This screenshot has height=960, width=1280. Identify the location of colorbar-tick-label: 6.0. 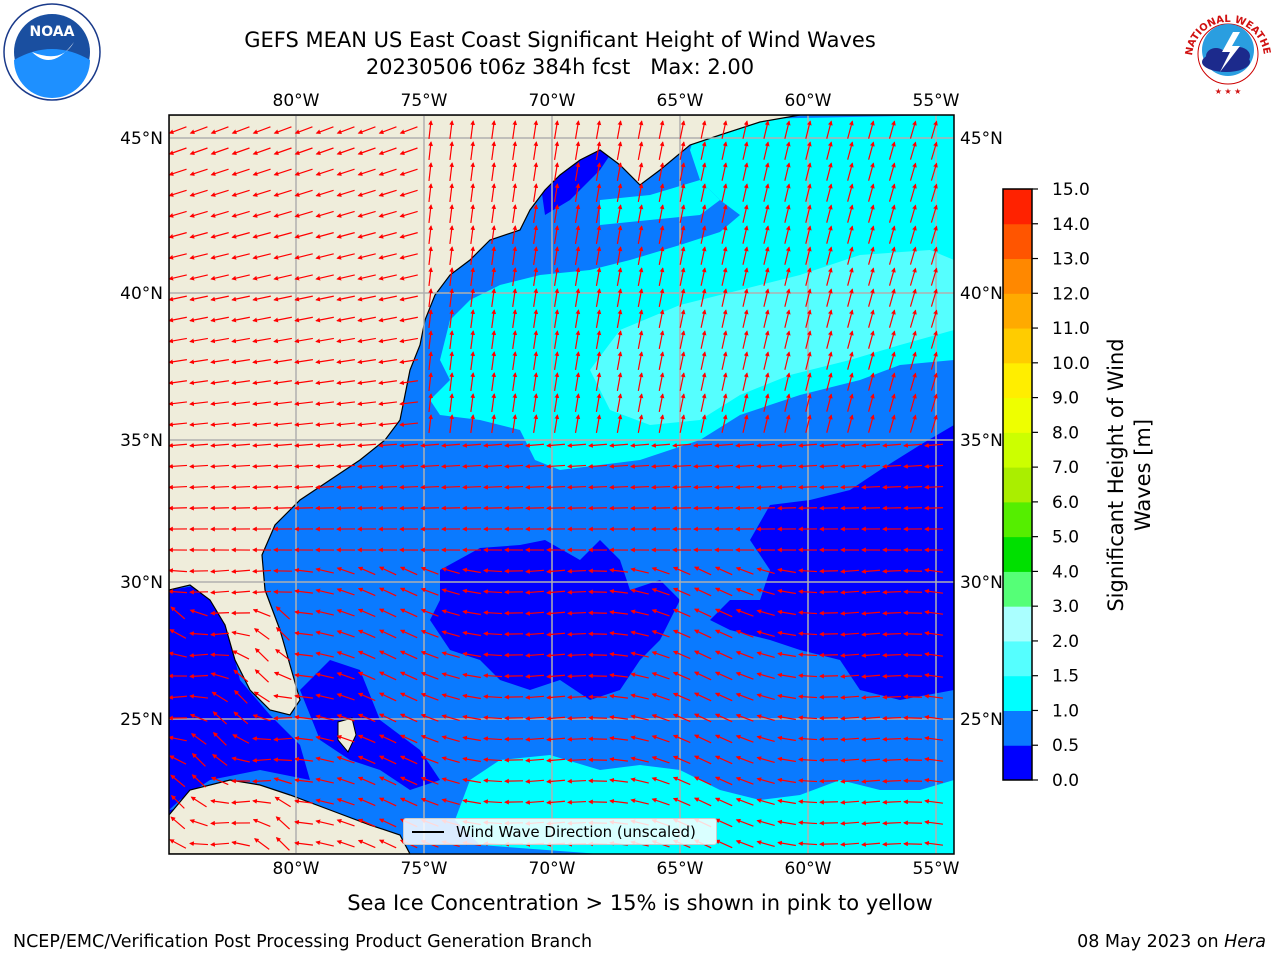
(1065, 503).